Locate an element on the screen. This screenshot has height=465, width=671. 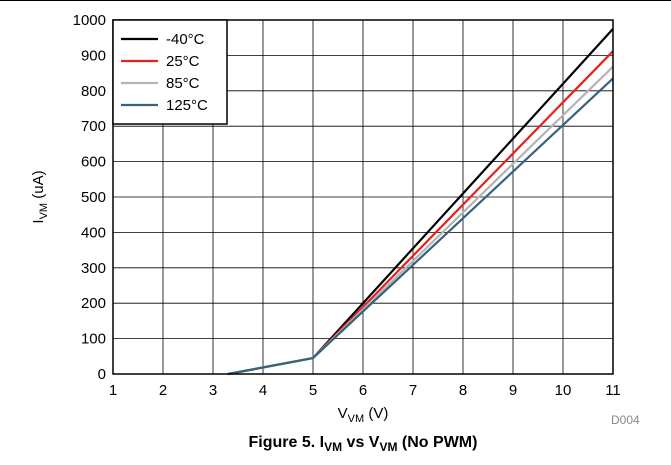
x-tick-label: 3 is located at coordinates (213, 390).